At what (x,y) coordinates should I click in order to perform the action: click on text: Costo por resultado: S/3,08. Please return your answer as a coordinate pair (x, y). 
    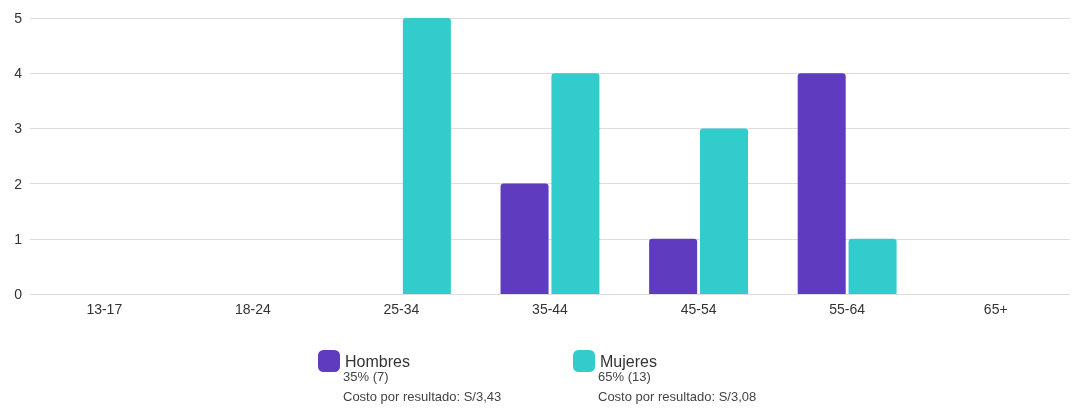
    Looking at the image, I should click on (677, 396).